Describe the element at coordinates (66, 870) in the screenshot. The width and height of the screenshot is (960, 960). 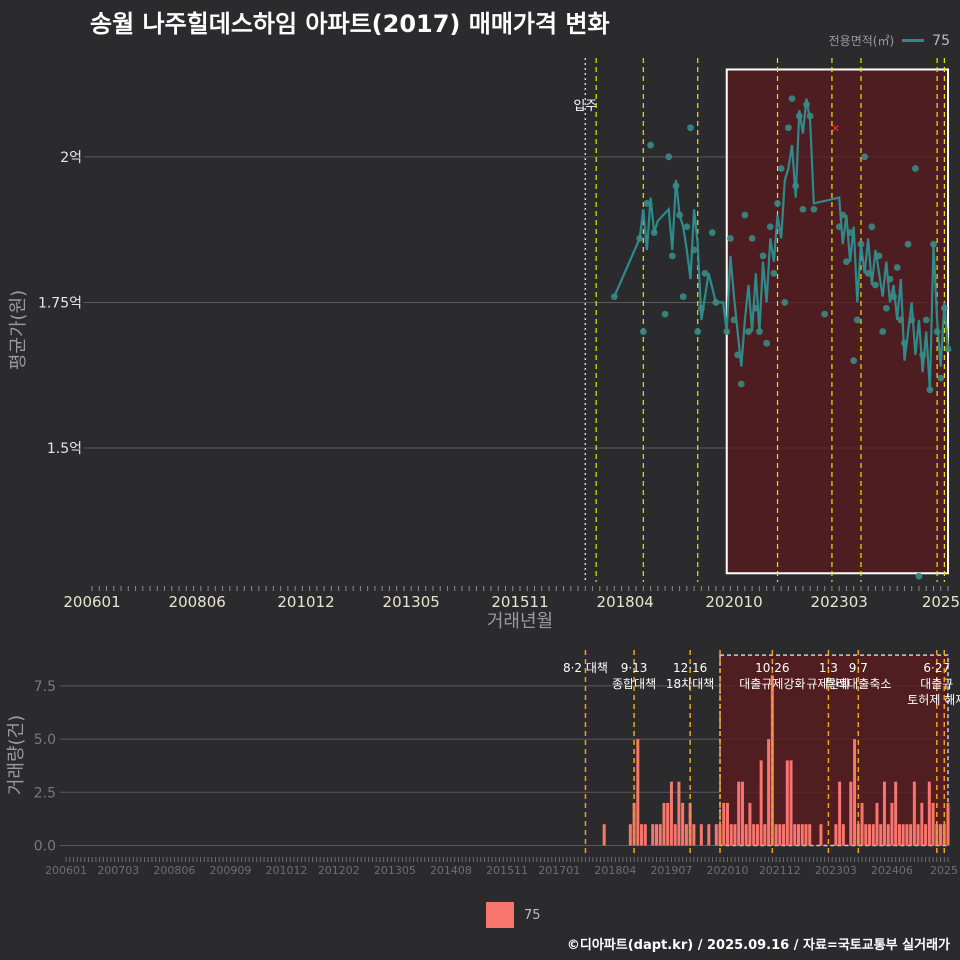
I see `vol-x-tick-label: 200601` at that location.